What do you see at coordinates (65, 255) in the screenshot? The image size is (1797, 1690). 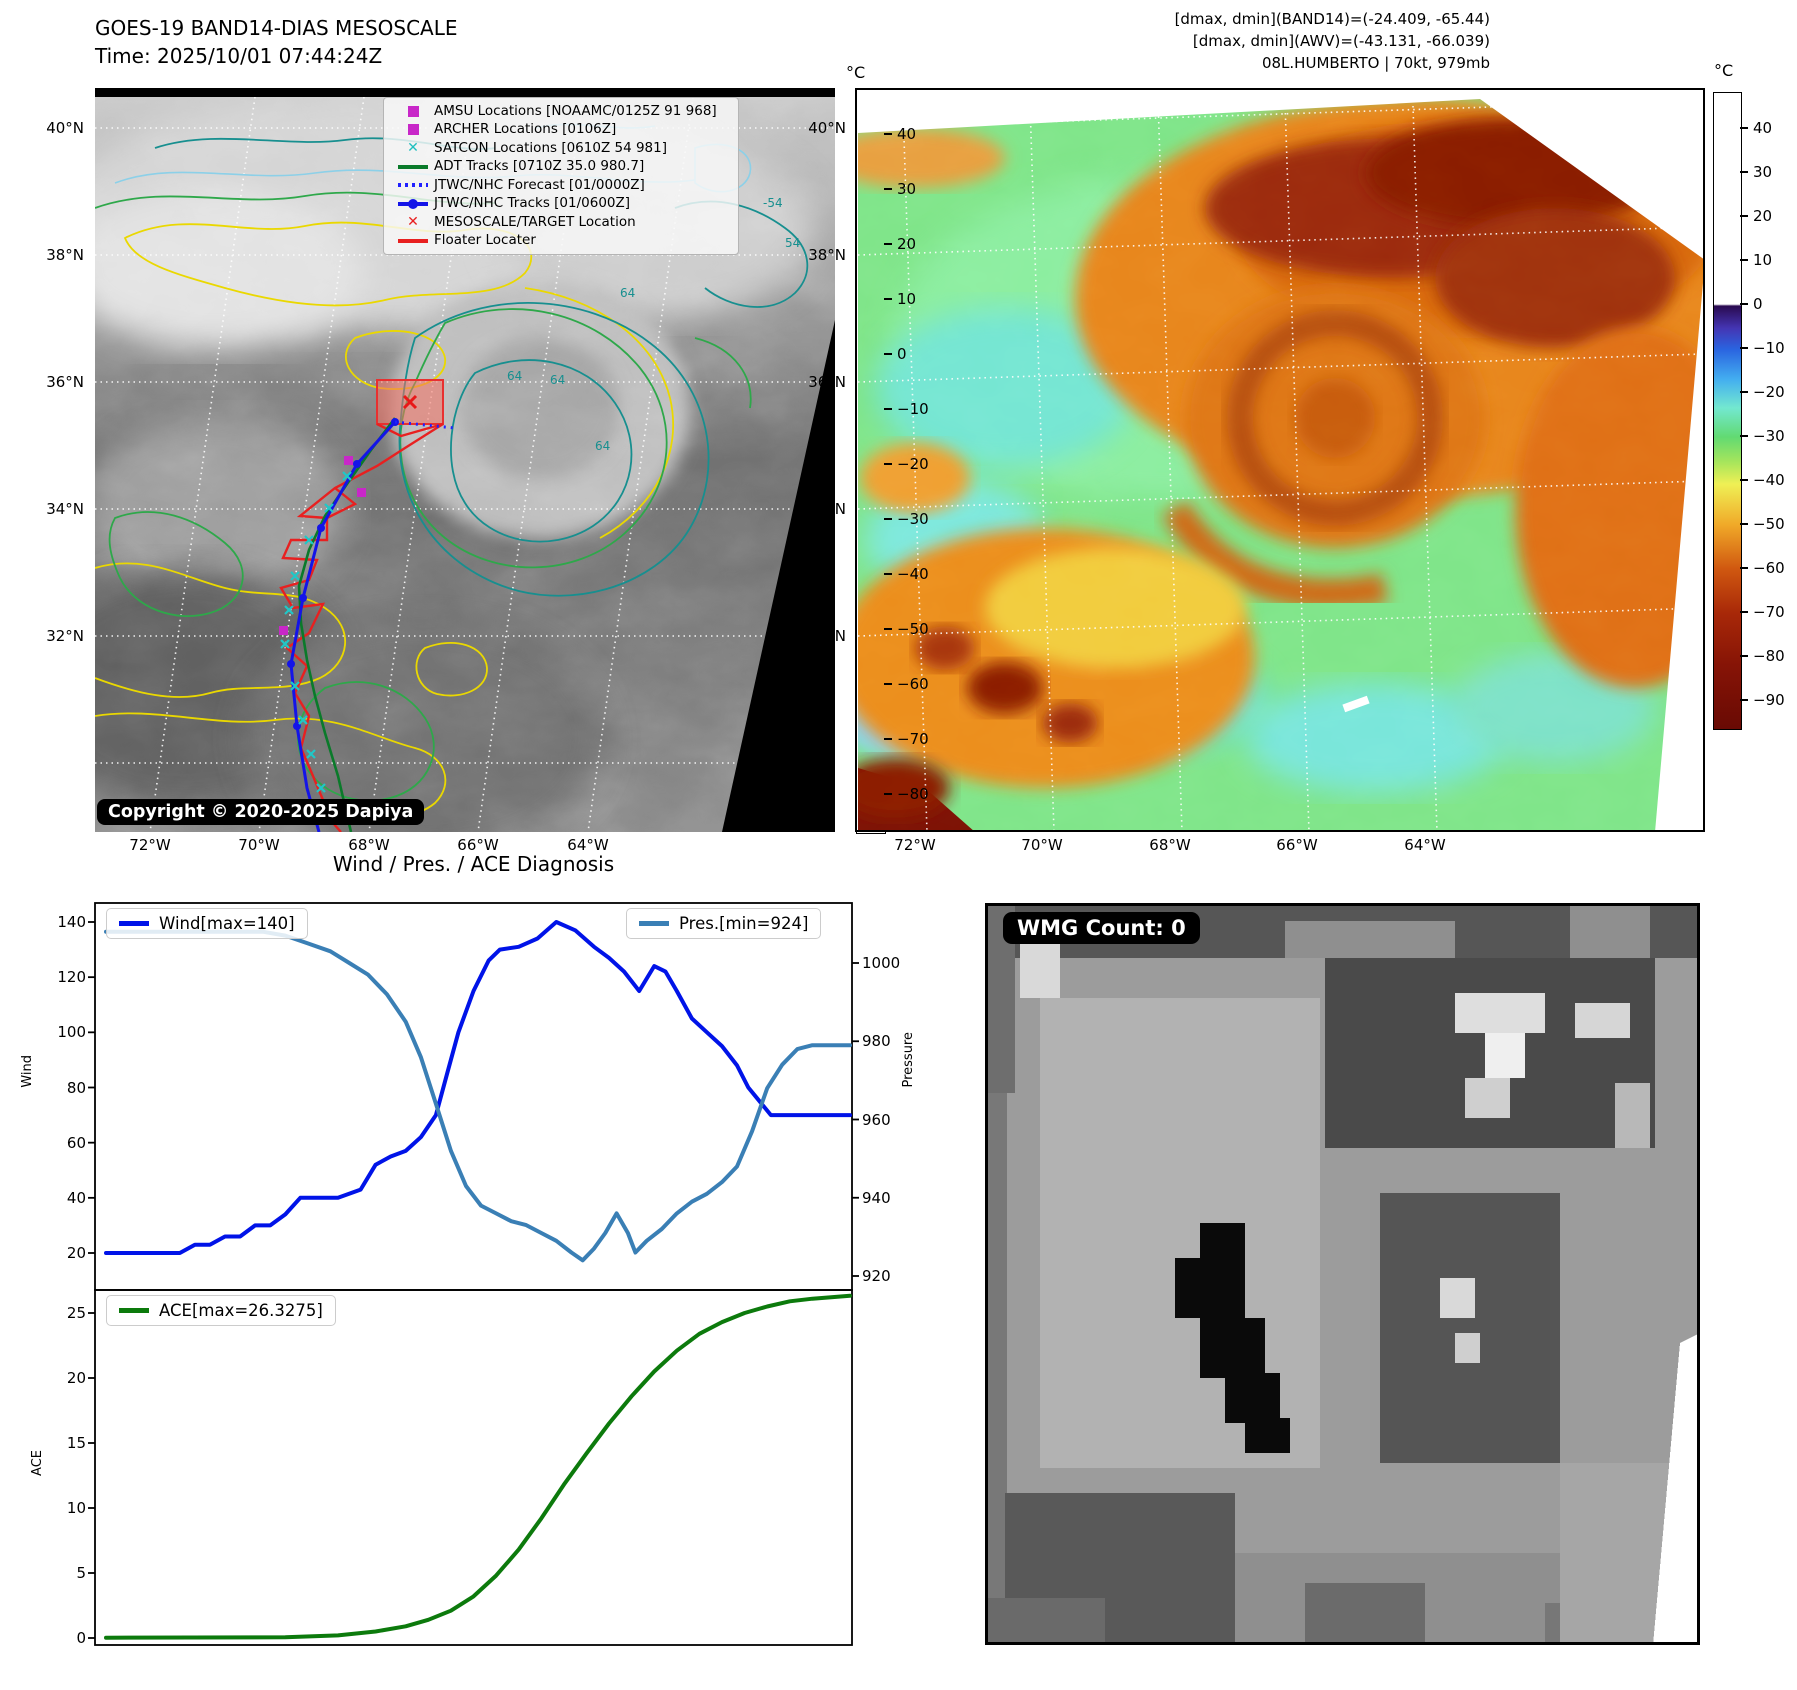 I see `lat-label: 38°N` at bounding box center [65, 255].